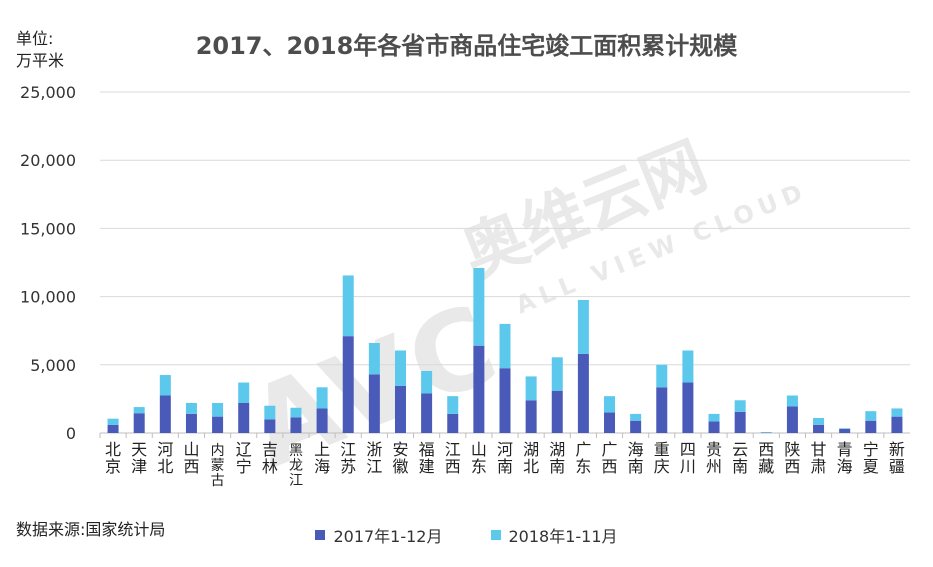 The height and width of the screenshot is (567, 933). What do you see at coordinates (165, 458) in the screenshot?
I see `x-tick-label: 河北` at bounding box center [165, 458].